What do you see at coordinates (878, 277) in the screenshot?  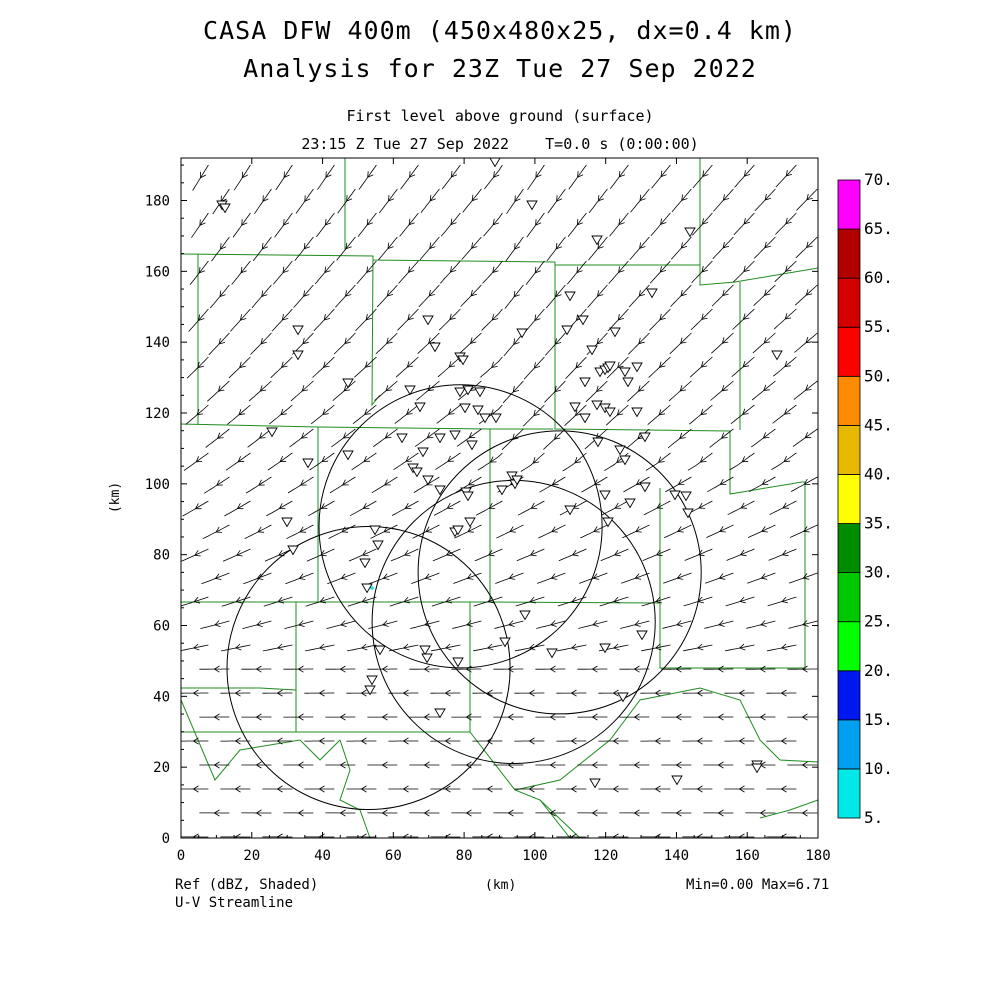 I see `colorbar-label: 60.` at bounding box center [878, 277].